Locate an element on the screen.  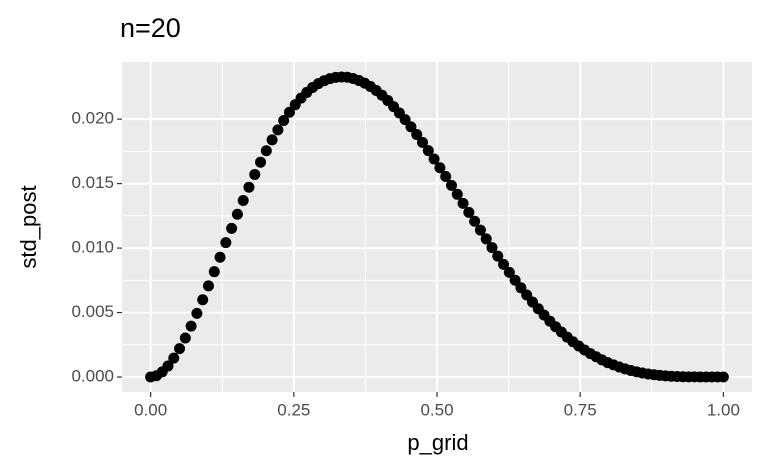
y-tick-label: 0.000 is located at coordinates (92, 376).